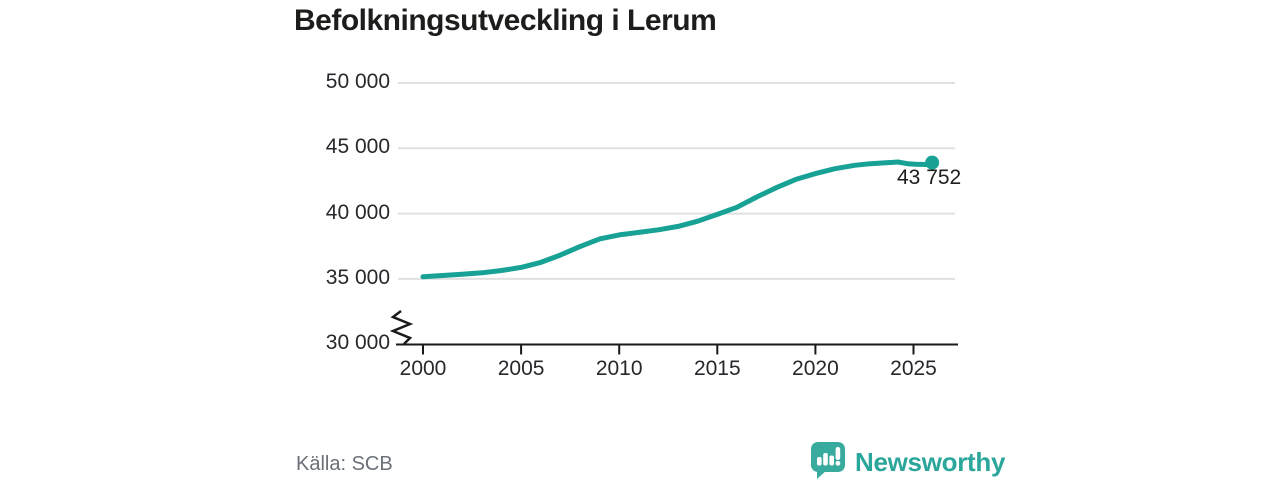 This screenshot has width=1280, height=480. What do you see at coordinates (717, 368) in the screenshot?
I see `x-axis-label: 2015` at bounding box center [717, 368].